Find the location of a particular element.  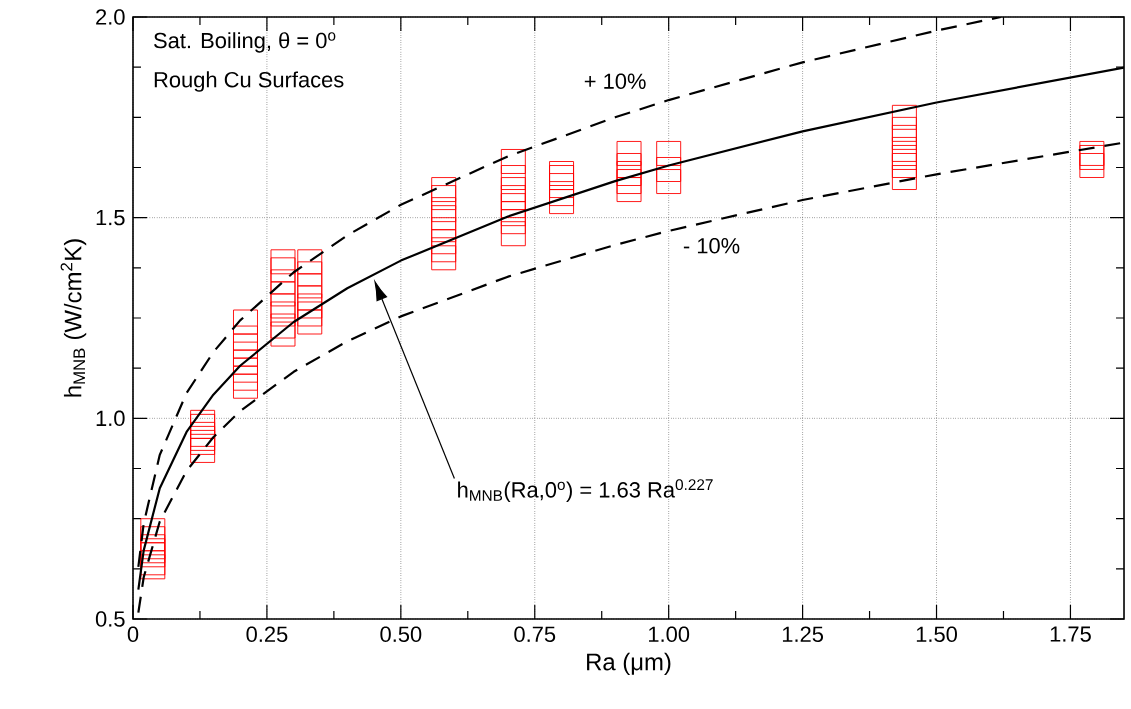

x-axis-title: Ra (μm) is located at coordinates (629, 664).